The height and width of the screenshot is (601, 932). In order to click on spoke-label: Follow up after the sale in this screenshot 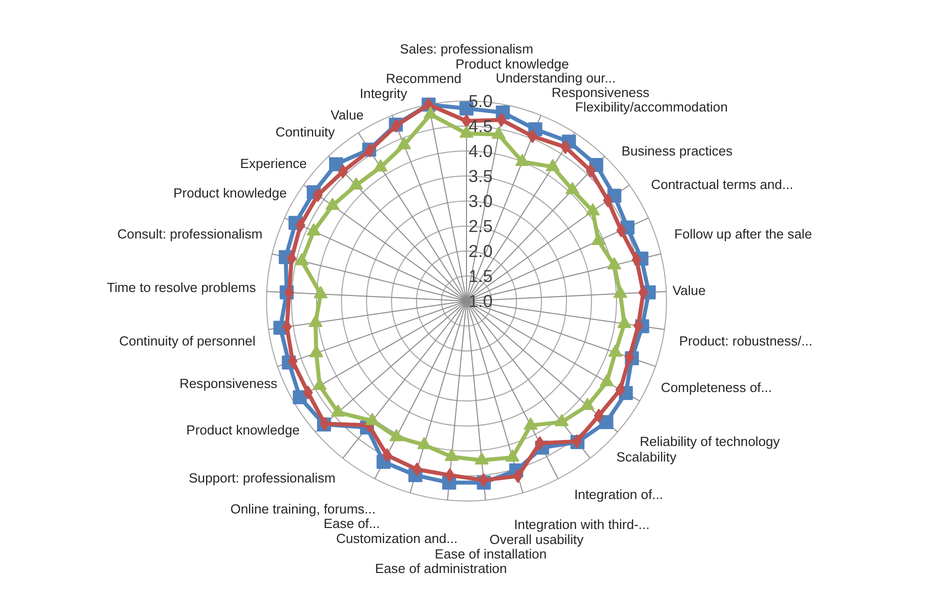, I will do `click(743, 234)`.